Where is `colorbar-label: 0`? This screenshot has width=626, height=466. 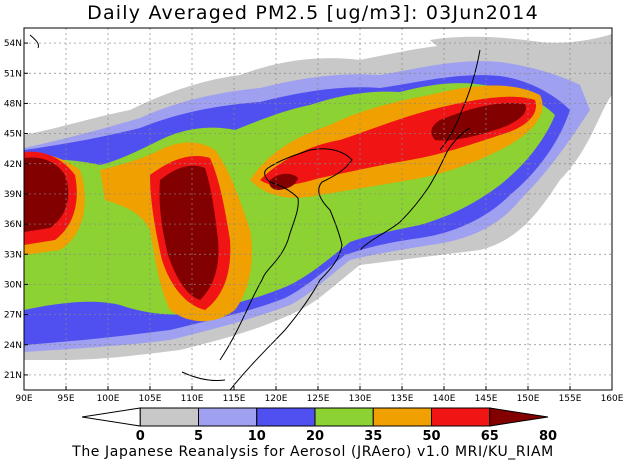 colorbar-label: 0 is located at coordinates (140, 436).